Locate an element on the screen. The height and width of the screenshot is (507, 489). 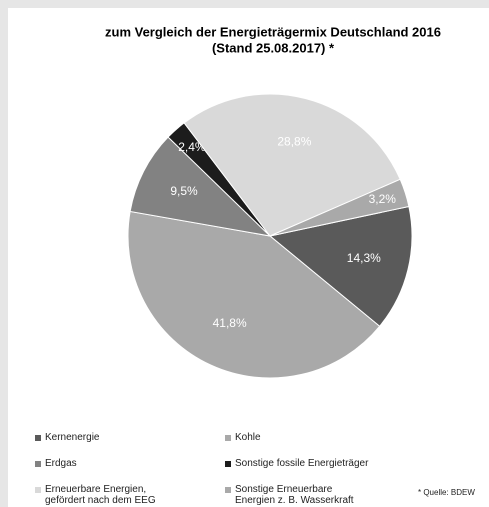
source-note: * Quelle: BDEW is located at coordinates (446, 492).